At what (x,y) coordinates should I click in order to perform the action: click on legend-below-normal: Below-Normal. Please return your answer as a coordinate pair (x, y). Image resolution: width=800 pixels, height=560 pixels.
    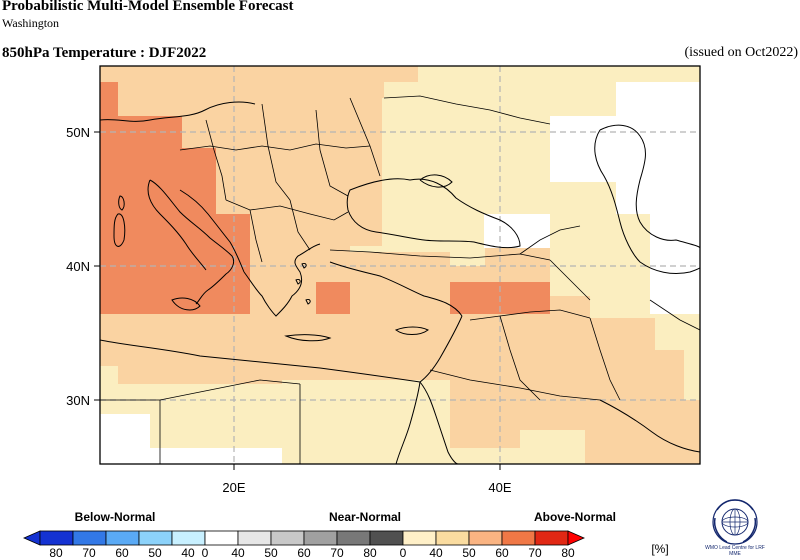
    Looking at the image, I should click on (115, 517).